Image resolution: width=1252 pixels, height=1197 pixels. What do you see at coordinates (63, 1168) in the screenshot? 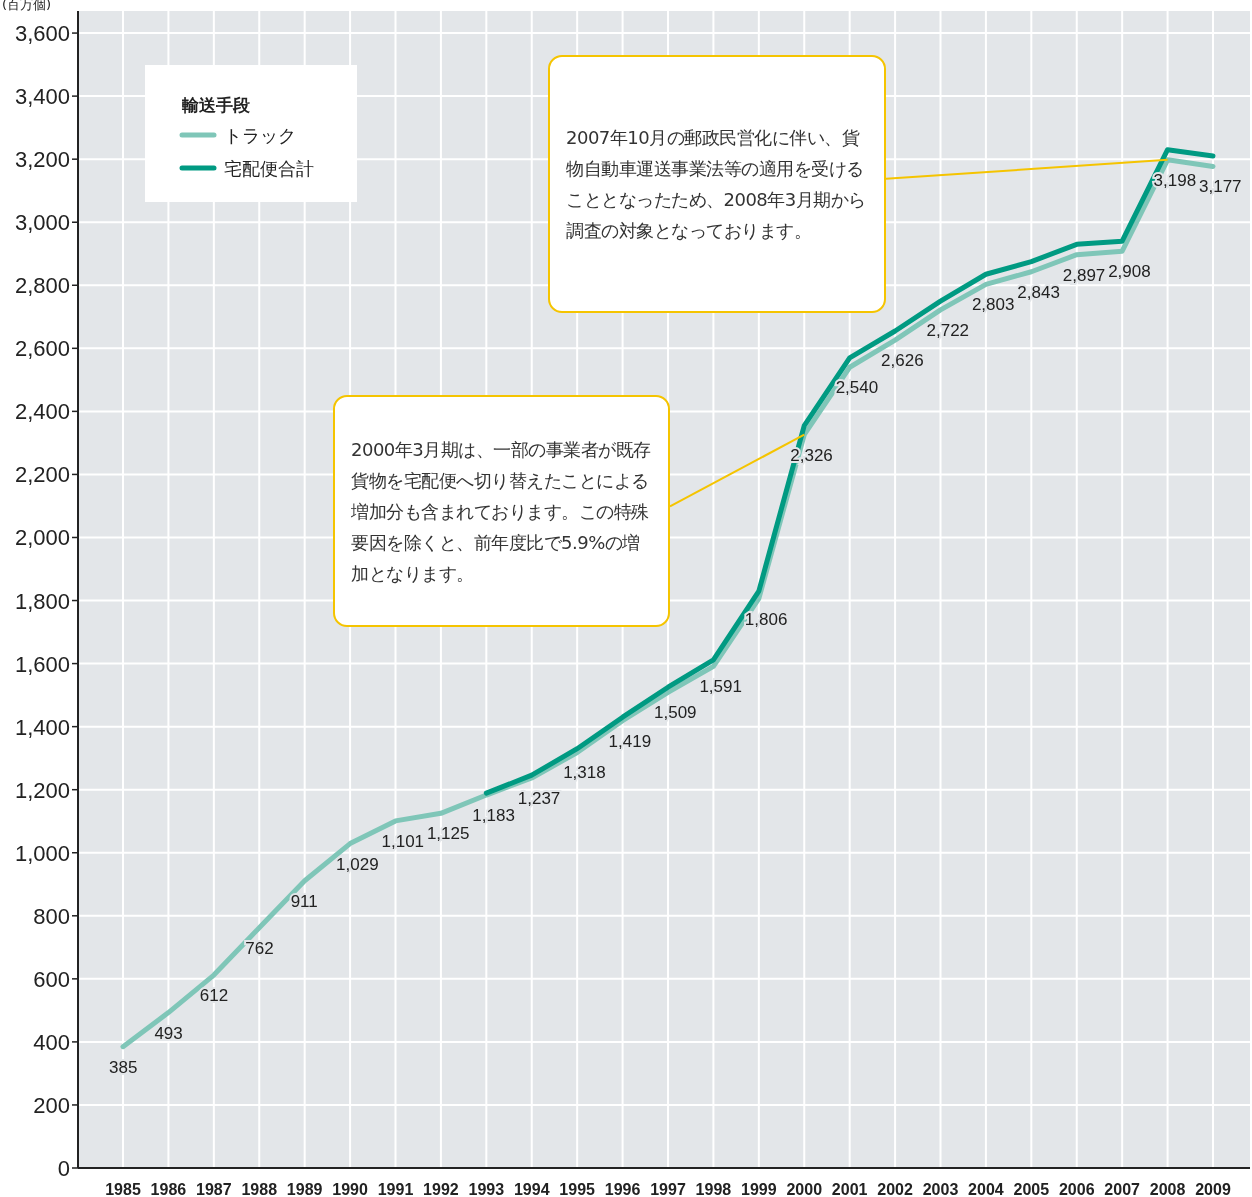
I see `y-tick-label: 0` at bounding box center [63, 1168].